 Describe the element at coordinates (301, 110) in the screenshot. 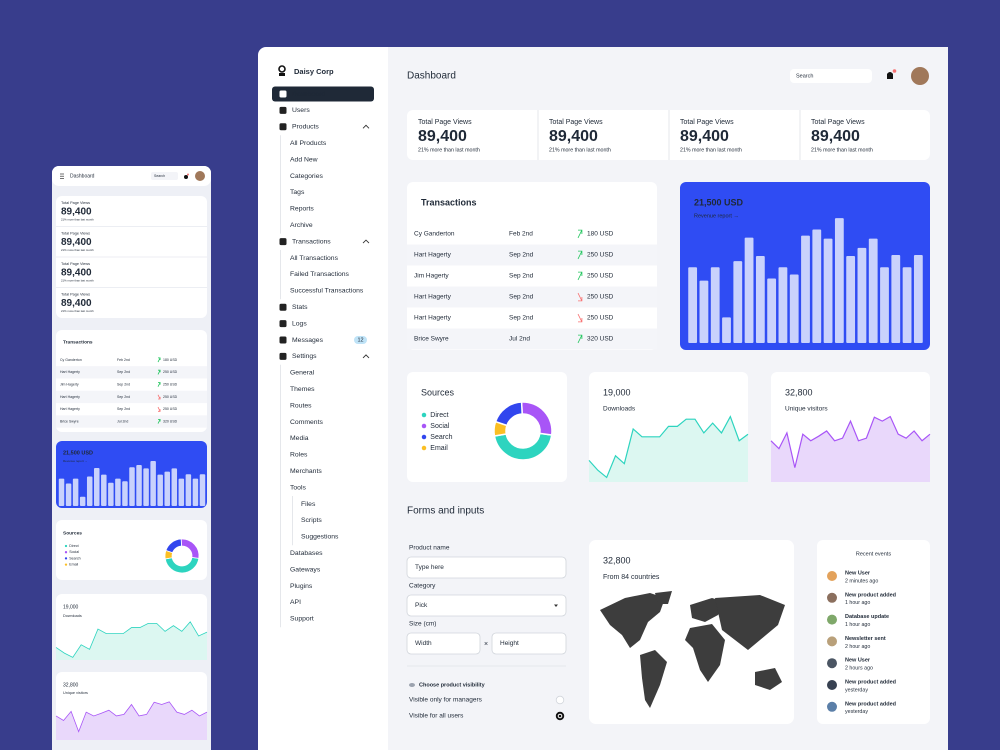

I see `nav-item: Users` at that location.